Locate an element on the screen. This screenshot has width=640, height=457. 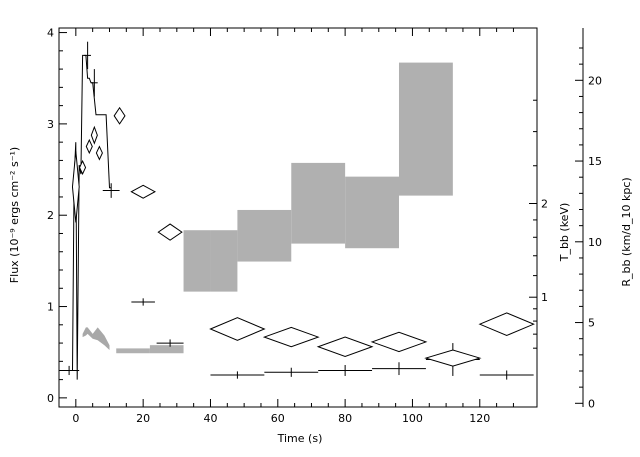
R-tick-label: 15 is located at coordinates (595, 161).